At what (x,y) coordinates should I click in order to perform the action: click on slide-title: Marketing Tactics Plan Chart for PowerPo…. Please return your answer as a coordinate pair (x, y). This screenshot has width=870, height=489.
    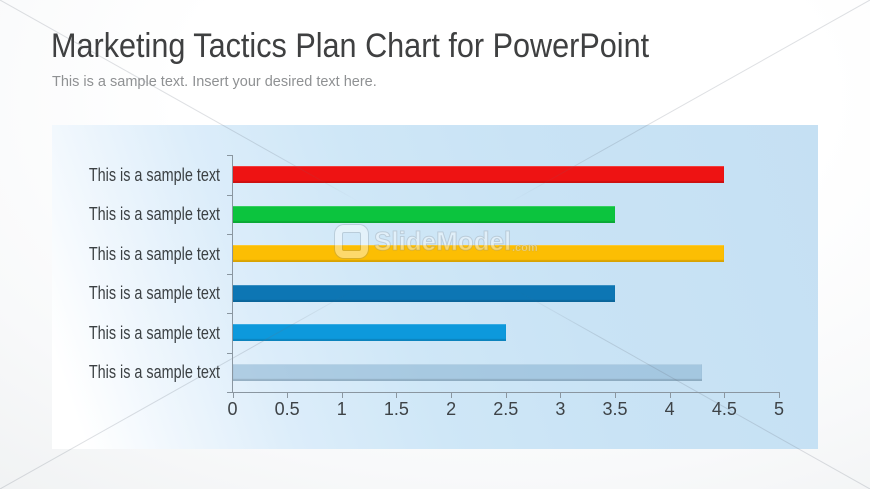
    Looking at the image, I should click on (350, 46).